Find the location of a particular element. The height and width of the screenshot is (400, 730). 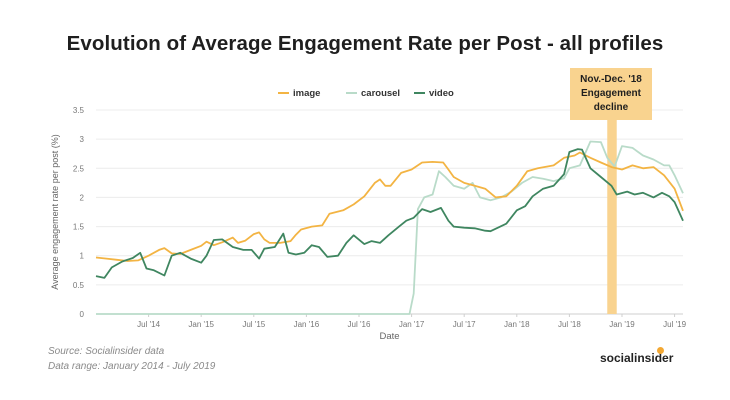

x-tick-label: Jan '17 is located at coordinates (412, 324).